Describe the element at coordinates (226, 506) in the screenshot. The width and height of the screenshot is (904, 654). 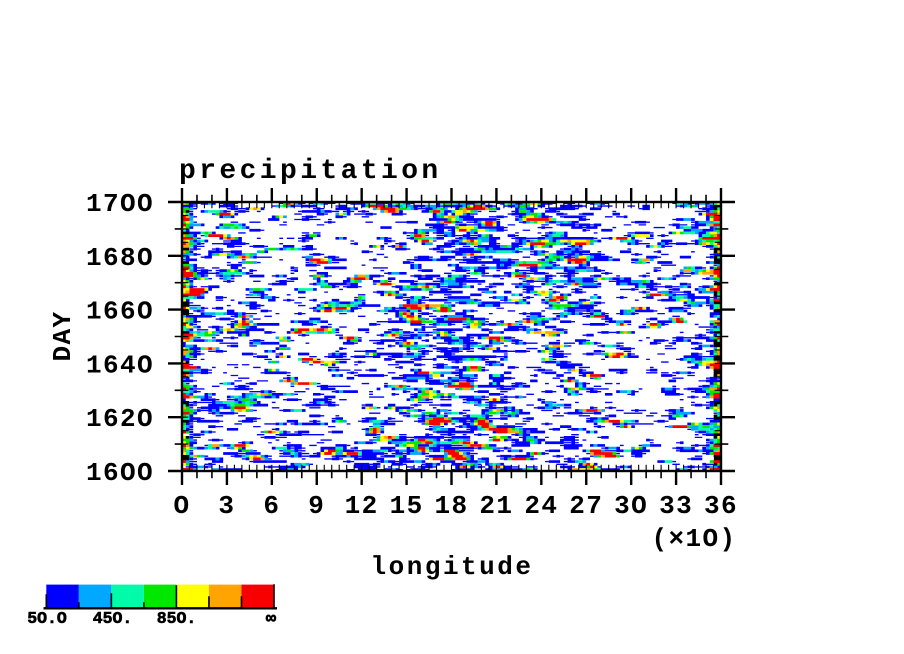
I see `svg-text: 3` at that location.